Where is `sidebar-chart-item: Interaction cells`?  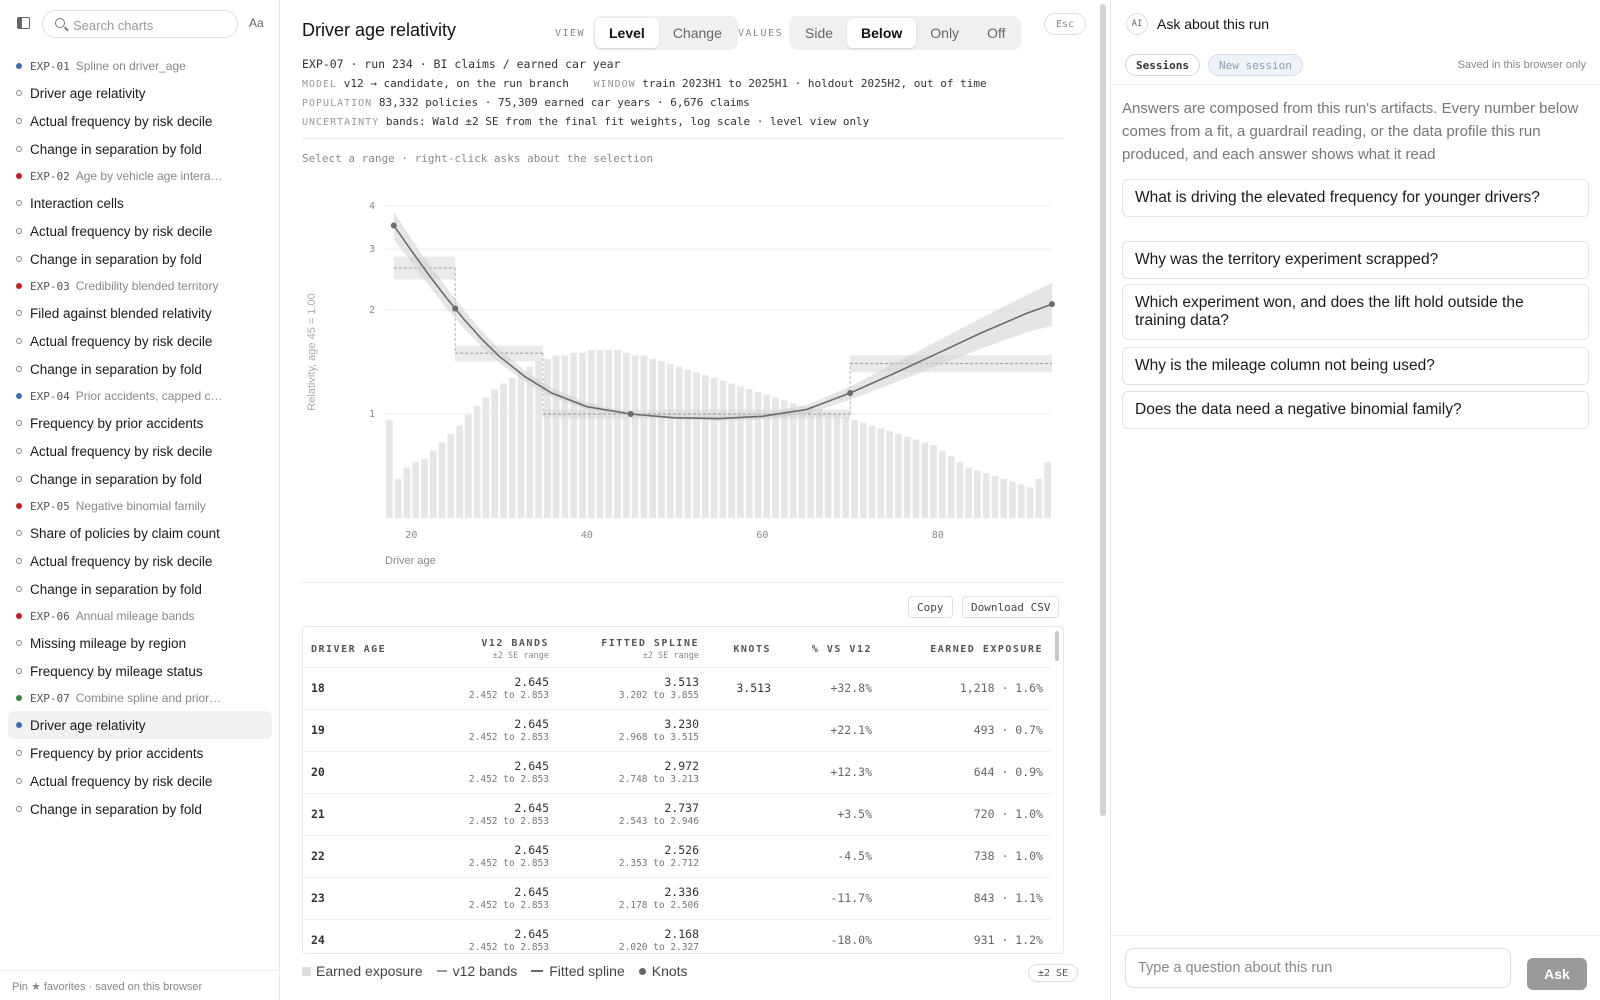
sidebar-chart-item: Interaction cells is located at coordinates (140, 203).